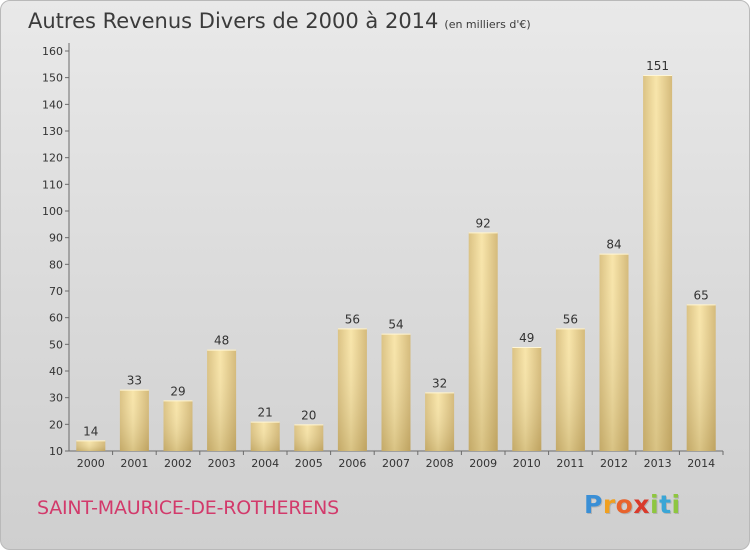 This screenshot has height=550, width=750. I want to click on y-tick-label: 150, so click(52, 78).